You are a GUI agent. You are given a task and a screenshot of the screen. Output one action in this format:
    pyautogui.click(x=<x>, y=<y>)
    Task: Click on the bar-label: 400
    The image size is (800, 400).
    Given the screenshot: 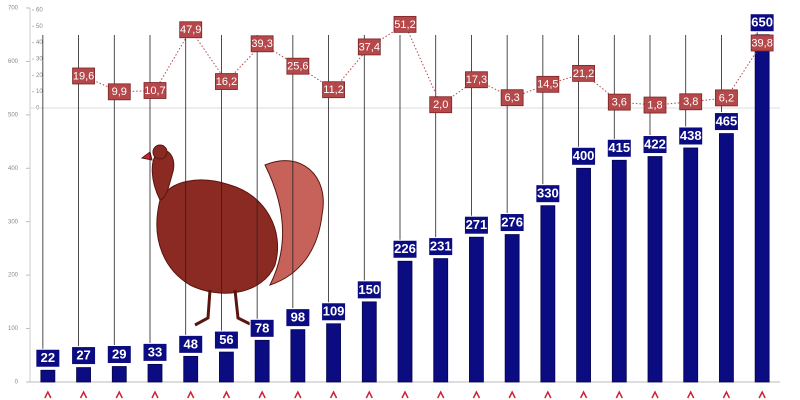 What is the action you would take?
    pyautogui.click(x=584, y=155)
    